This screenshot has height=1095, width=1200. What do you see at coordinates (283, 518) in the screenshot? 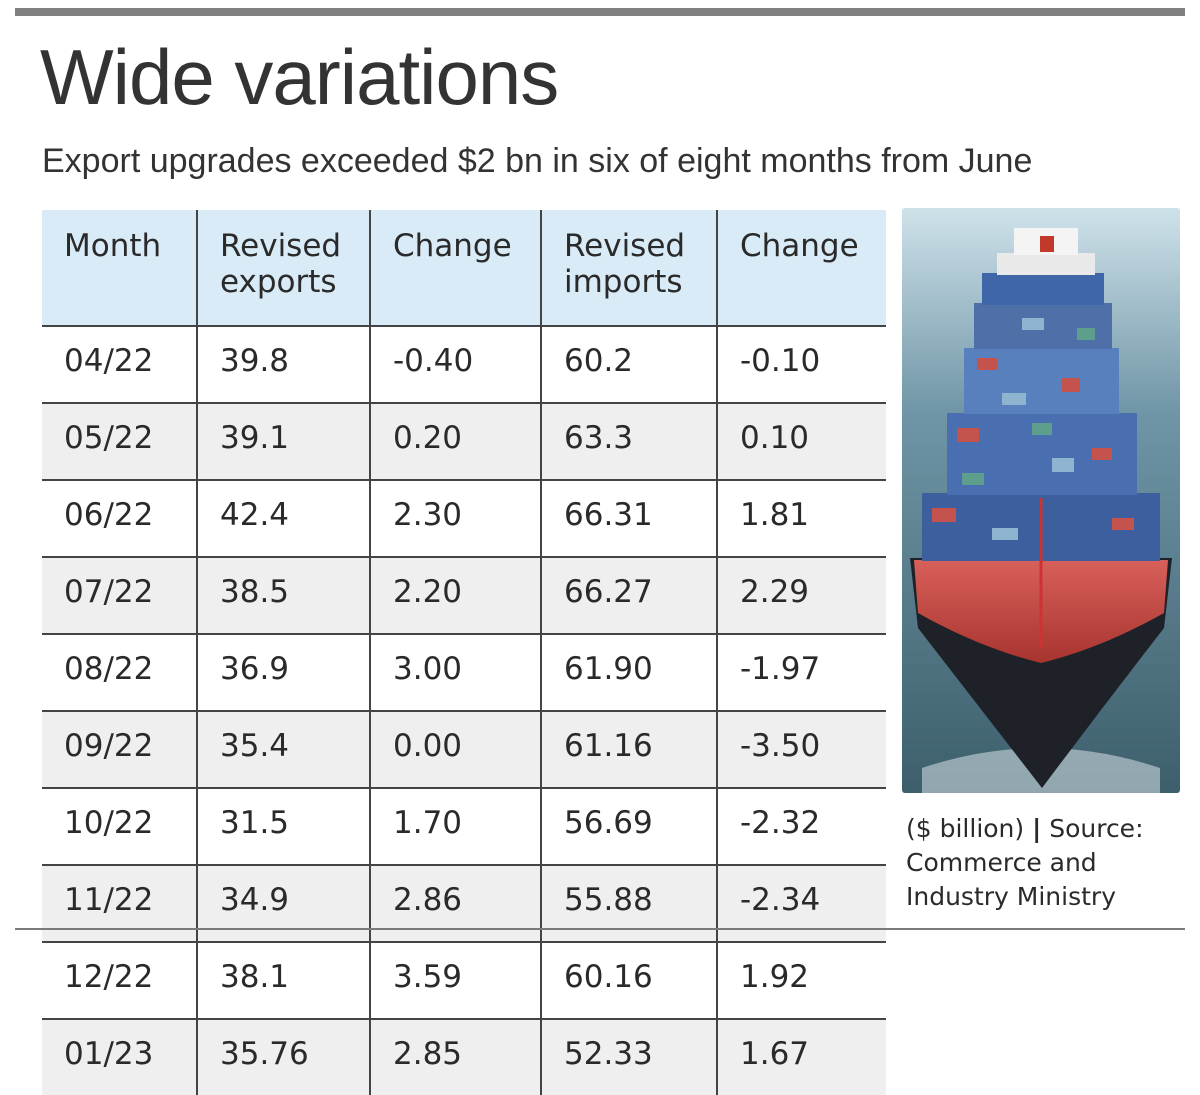
I see `revised-exports-cell: 42.4` at bounding box center [283, 518].